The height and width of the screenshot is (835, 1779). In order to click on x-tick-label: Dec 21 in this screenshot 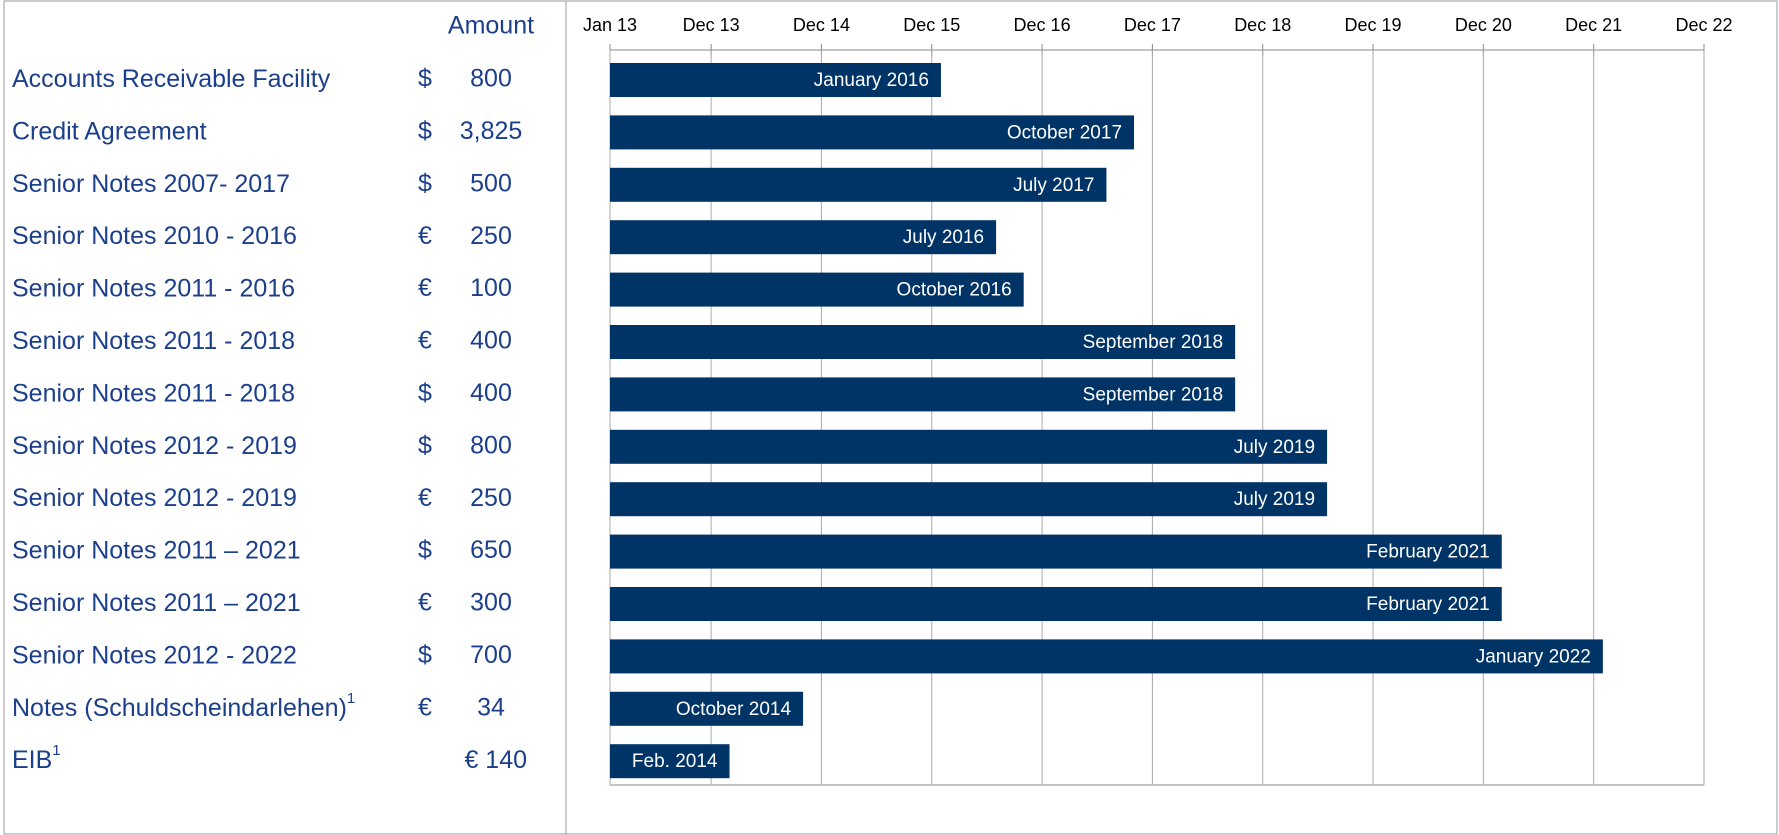, I will do `click(1593, 25)`.